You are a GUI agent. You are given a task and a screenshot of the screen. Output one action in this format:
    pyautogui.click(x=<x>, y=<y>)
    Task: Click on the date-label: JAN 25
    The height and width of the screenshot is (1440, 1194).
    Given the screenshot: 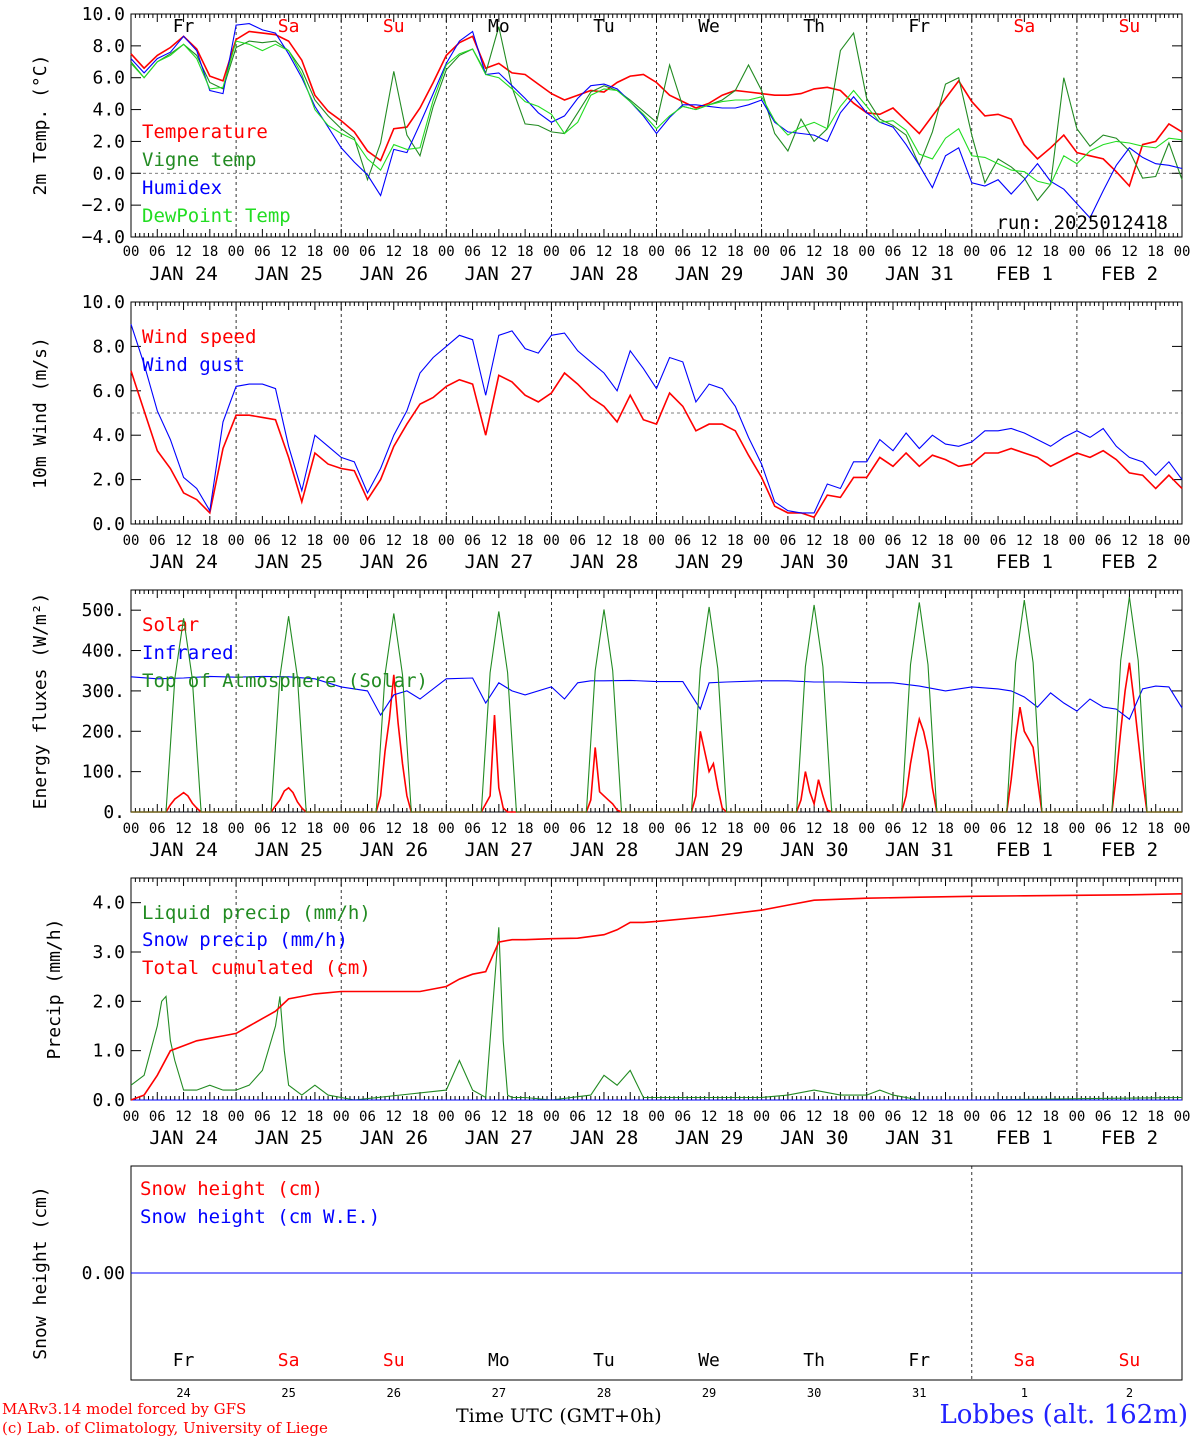 What is the action you would take?
    pyautogui.click(x=288, y=274)
    